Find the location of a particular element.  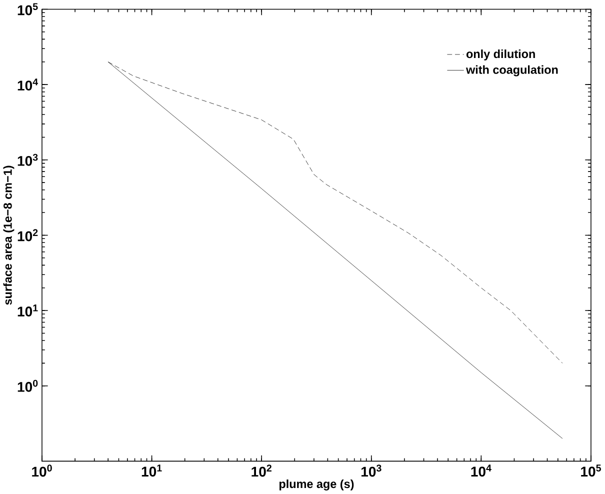

x-tick-label: 10$^{1}$ is located at coordinates (152, 470).